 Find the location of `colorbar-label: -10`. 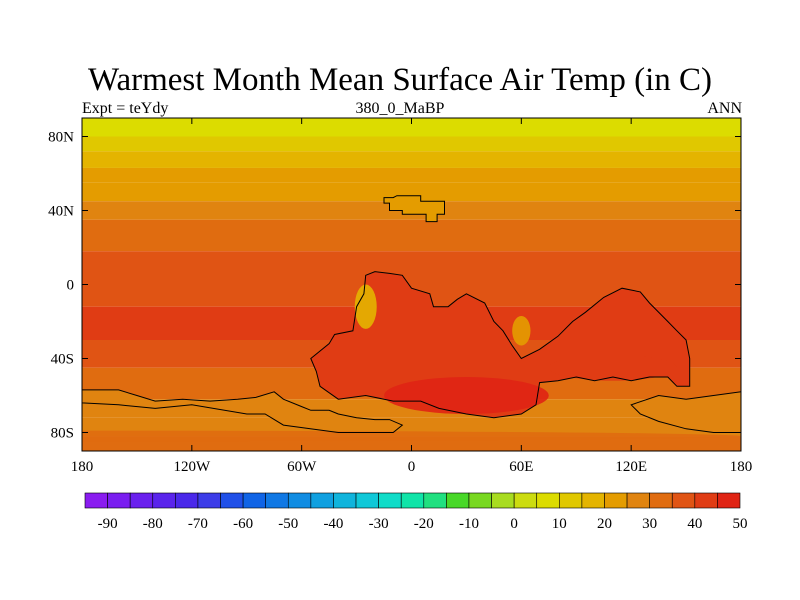

colorbar-label: -10 is located at coordinates (469, 524).